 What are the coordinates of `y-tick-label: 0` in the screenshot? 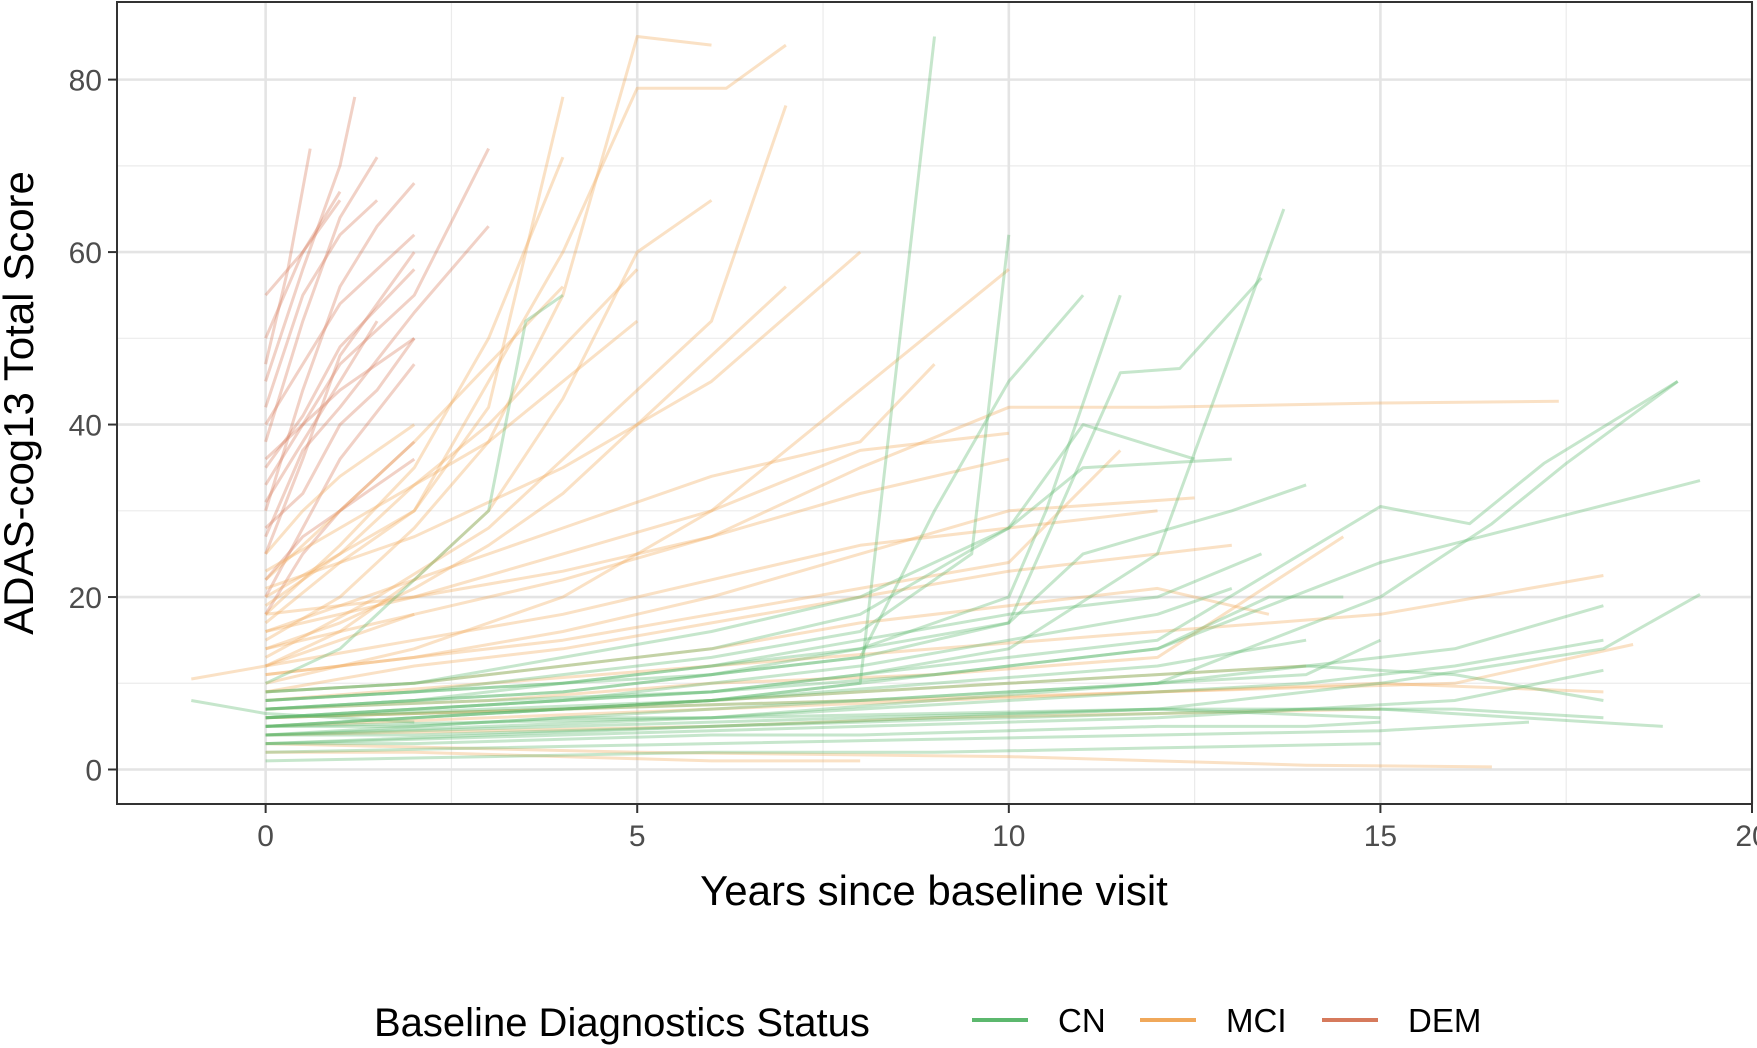 It's located at (93, 771).